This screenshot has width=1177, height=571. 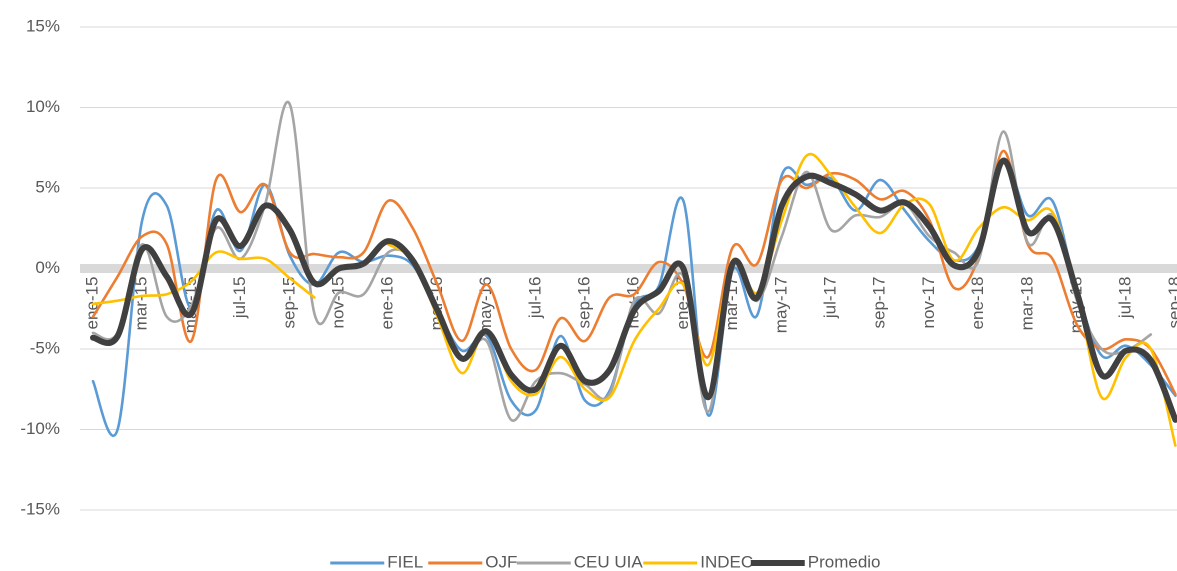 What do you see at coordinates (45, 347) in the screenshot?
I see `y-tick-label: -5%` at bounding box center [45, 347].